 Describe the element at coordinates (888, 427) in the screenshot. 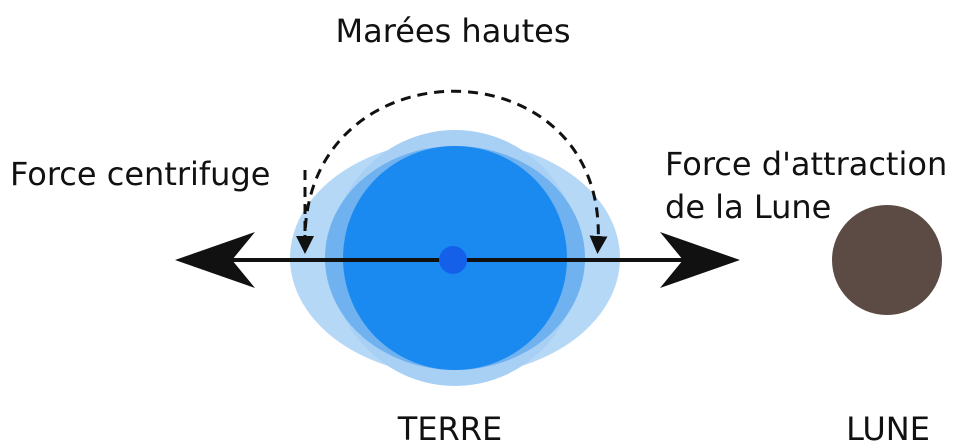

I see `label-moon: LUNE` at that location.